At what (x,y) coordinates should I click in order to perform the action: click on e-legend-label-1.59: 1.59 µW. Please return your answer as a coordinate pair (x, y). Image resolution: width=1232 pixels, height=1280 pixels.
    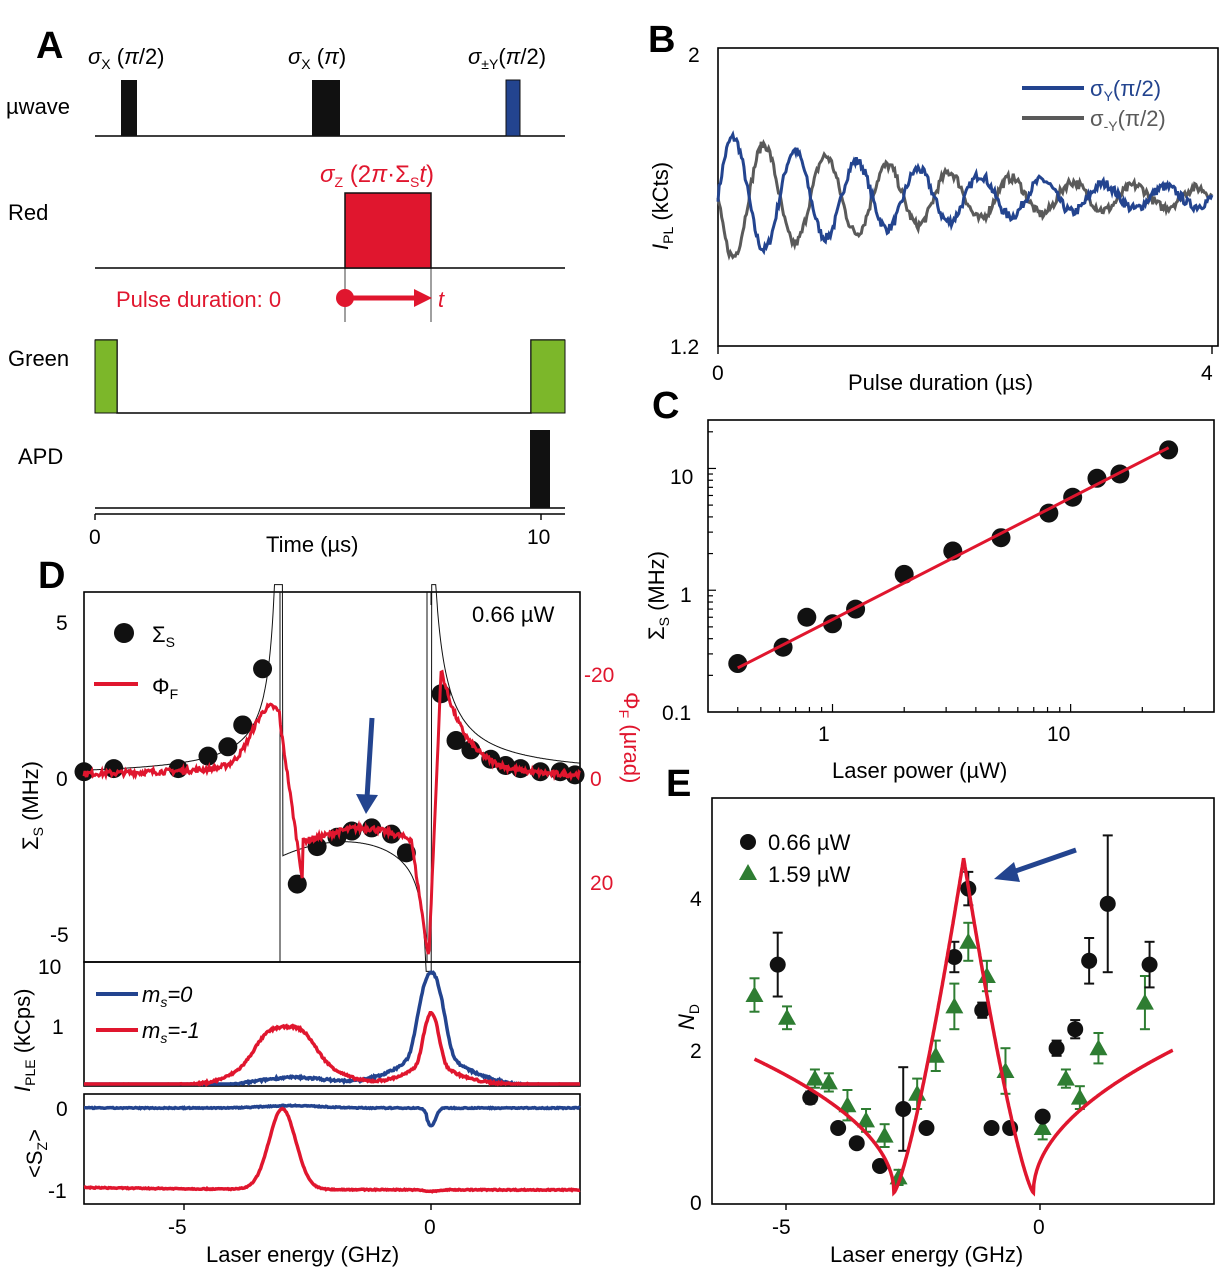
    Looking at the image, I should click on (809, 874).